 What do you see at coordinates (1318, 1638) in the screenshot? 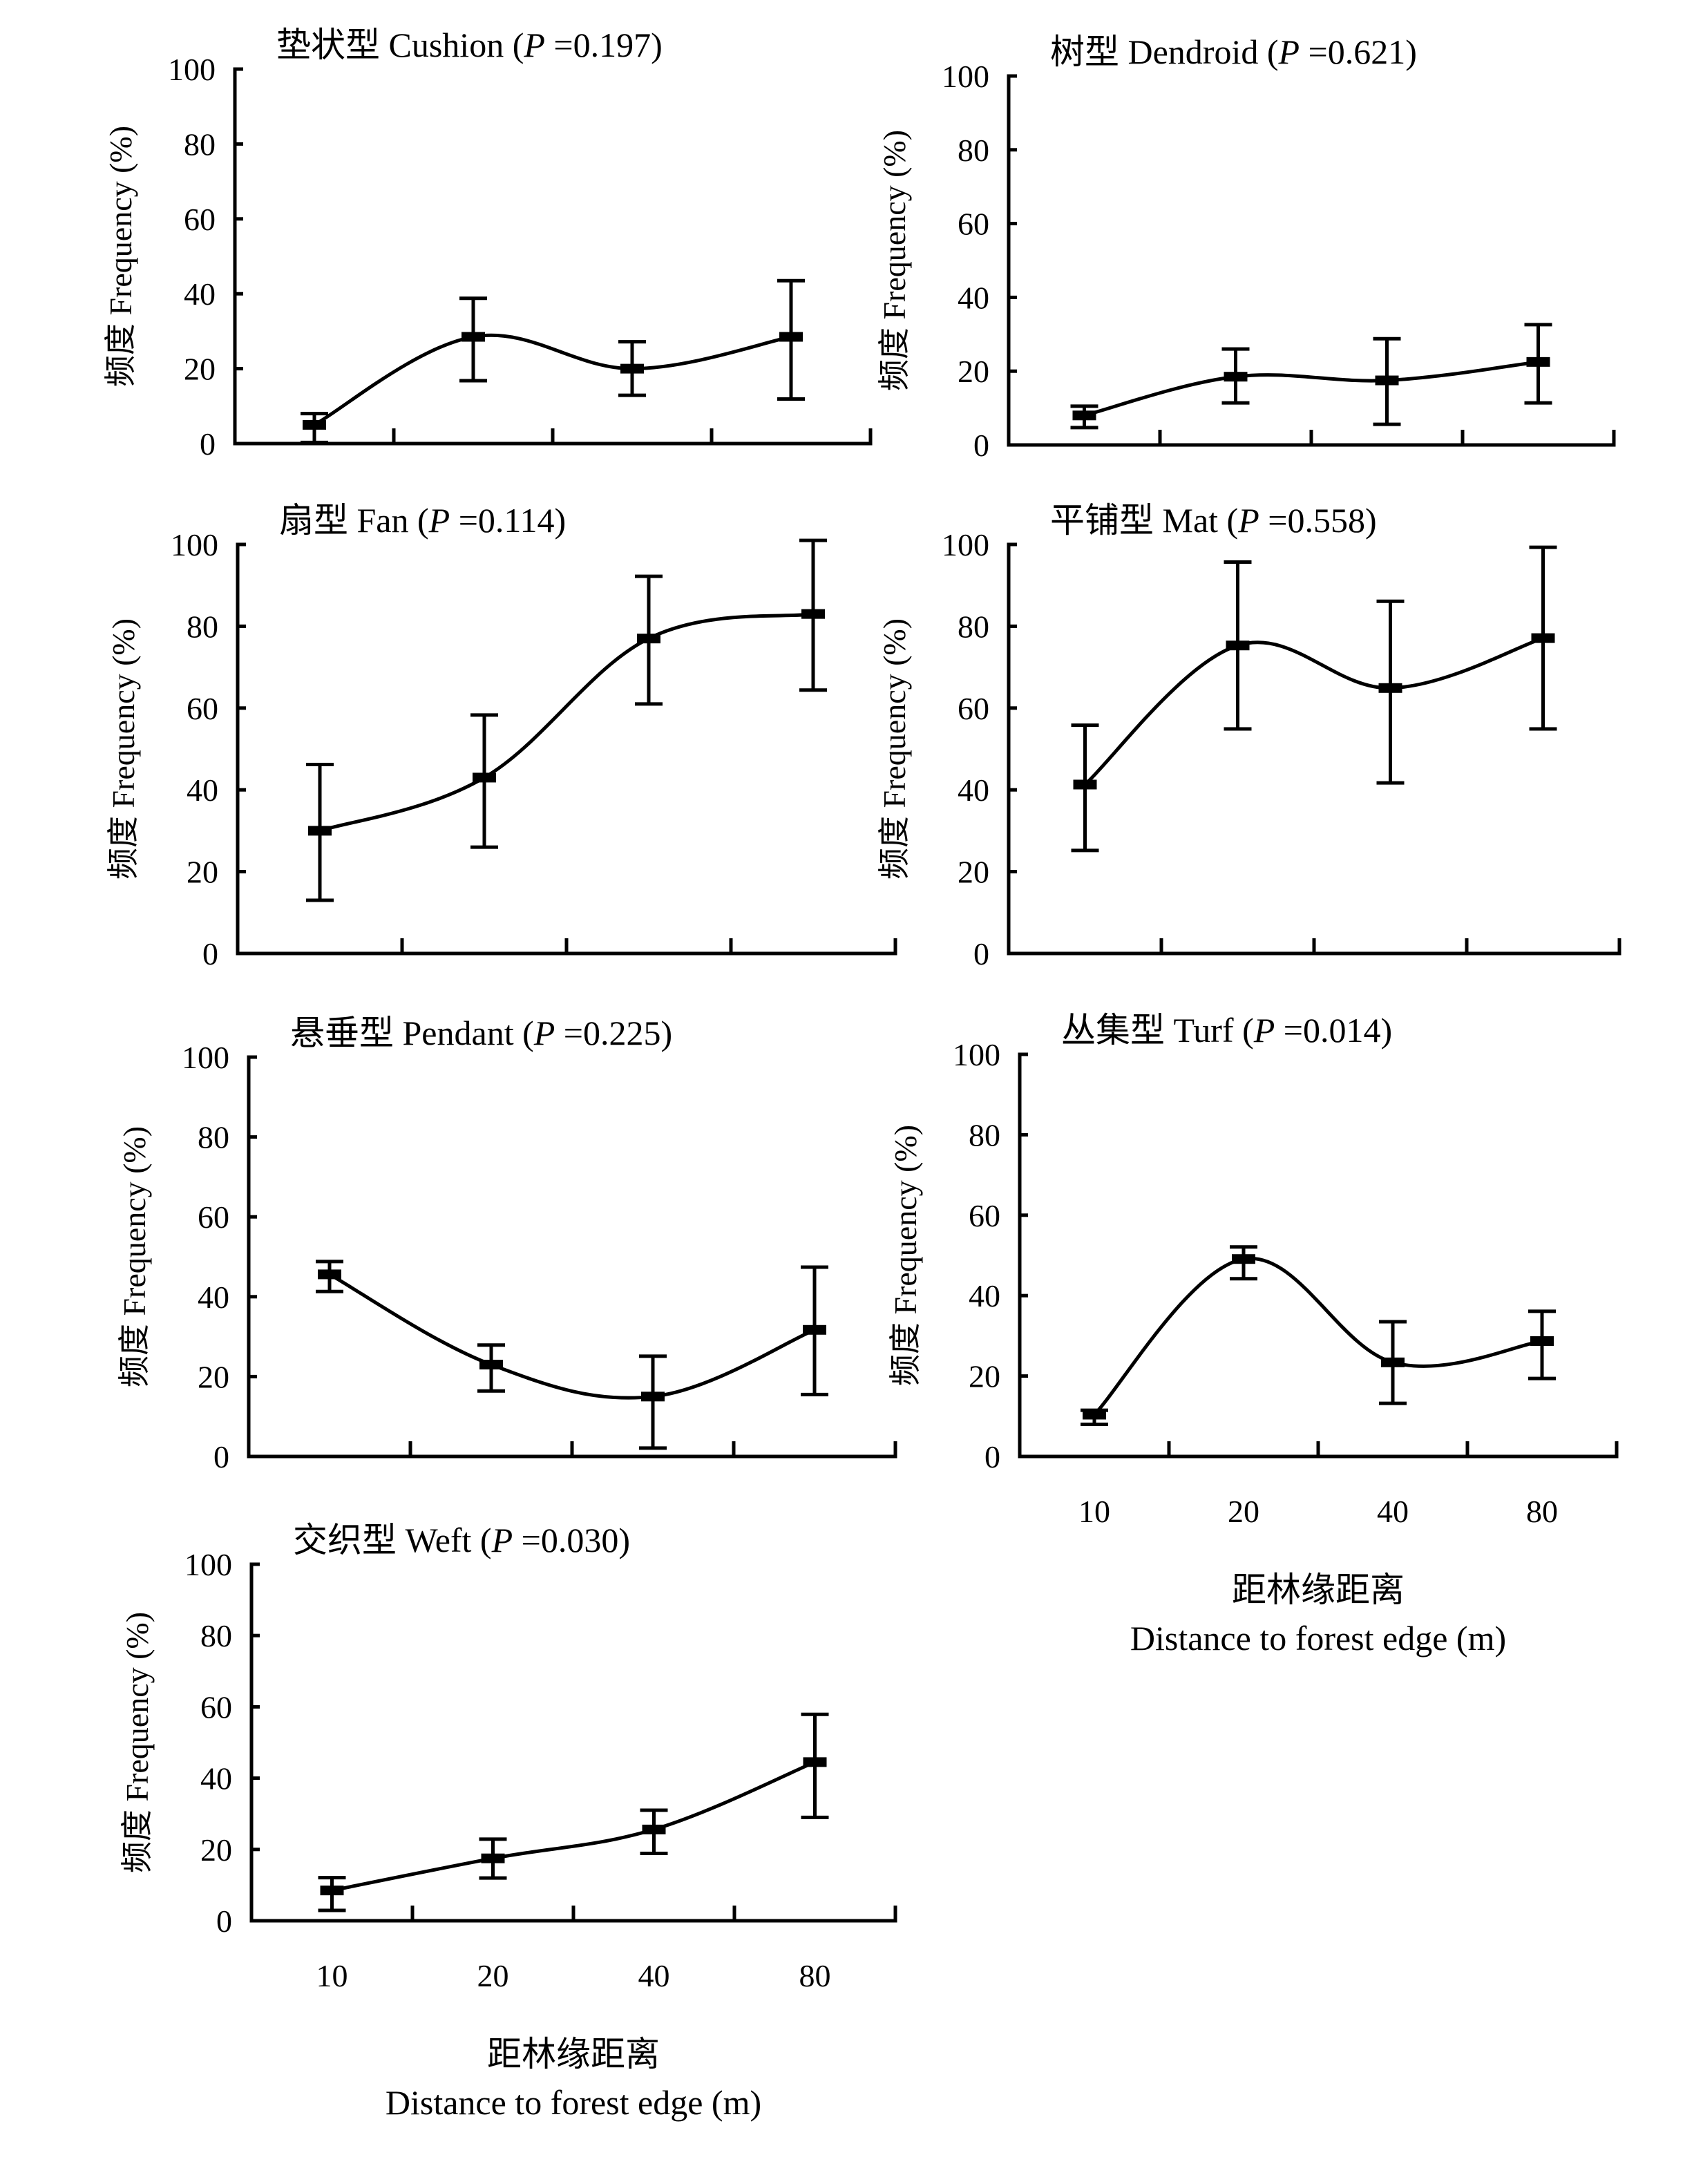
I see `x-axis-title: Distance to forest edge (m)` at bounding box center [1318, 1638].